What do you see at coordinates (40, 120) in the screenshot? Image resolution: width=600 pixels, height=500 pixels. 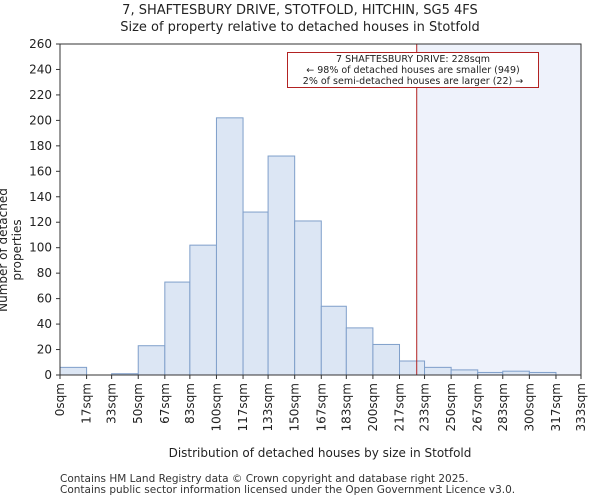 I see `y-tick-label: 200` at bounding box center [40, 120].